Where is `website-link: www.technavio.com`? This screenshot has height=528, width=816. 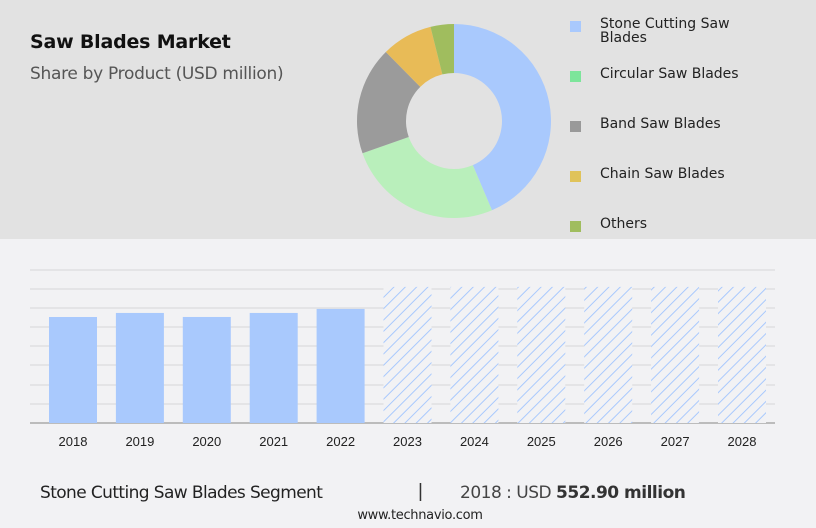 website-link: www.technavio.com is located at coordinates (420, 515).